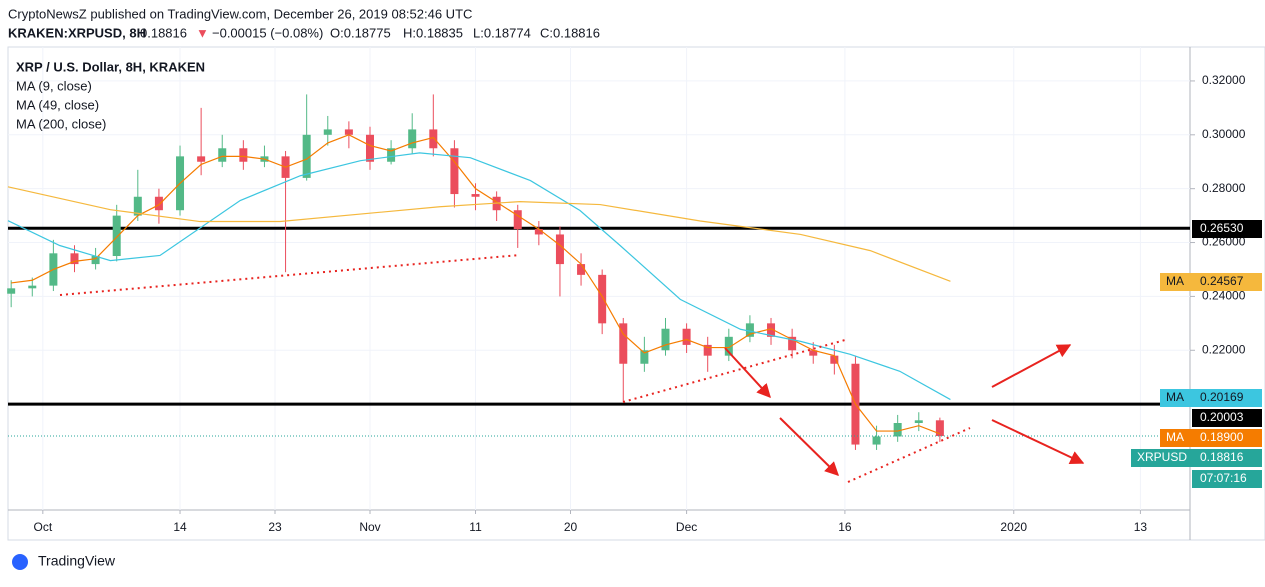  What do you see at coordinates (479, 234) in the screenshot?
I see `ma-line` at bounding box center [479, 234].